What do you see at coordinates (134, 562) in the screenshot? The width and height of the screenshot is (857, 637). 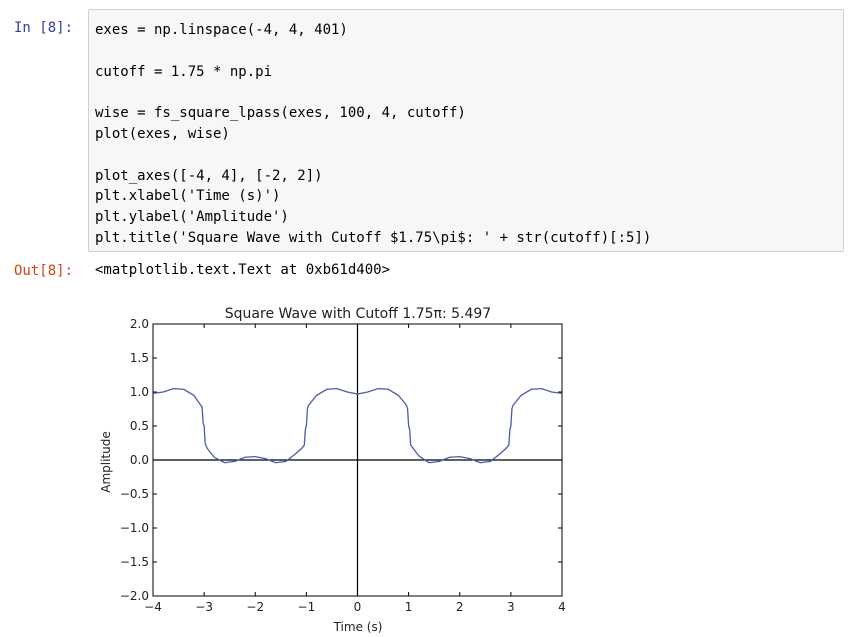 I see `y-tick-label: −1.5` at bounding box center [134, 562].